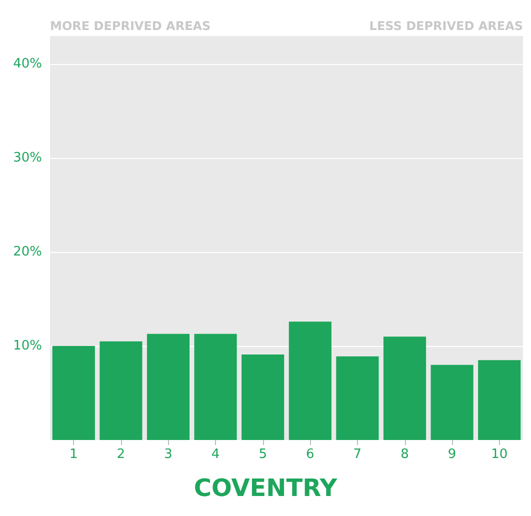 This screenshot has width=531, height=516. I want to click on x-axis-title: COVENTRY, so click(266, 488).